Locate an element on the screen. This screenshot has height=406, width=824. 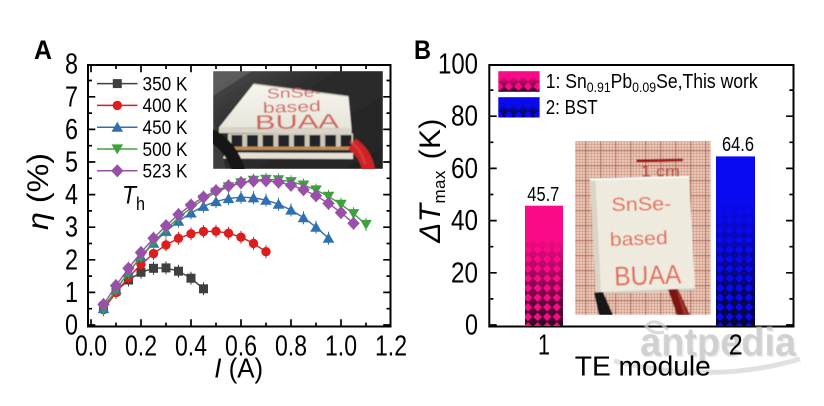
svg-text: I (A) is located at coordinates (238, 368).